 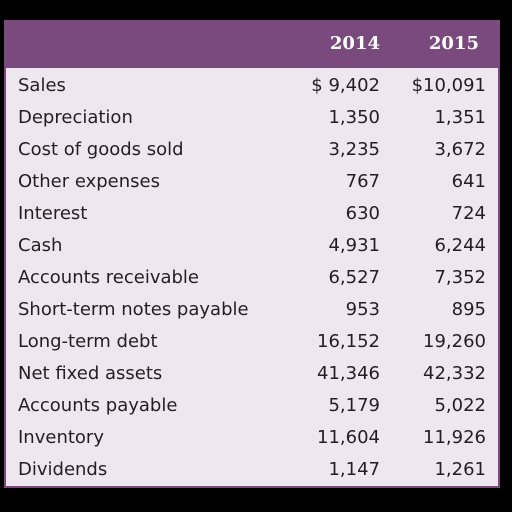 I want to click on table-row: Sales $ 9,402 $10,091, so click(x=252, y=86).